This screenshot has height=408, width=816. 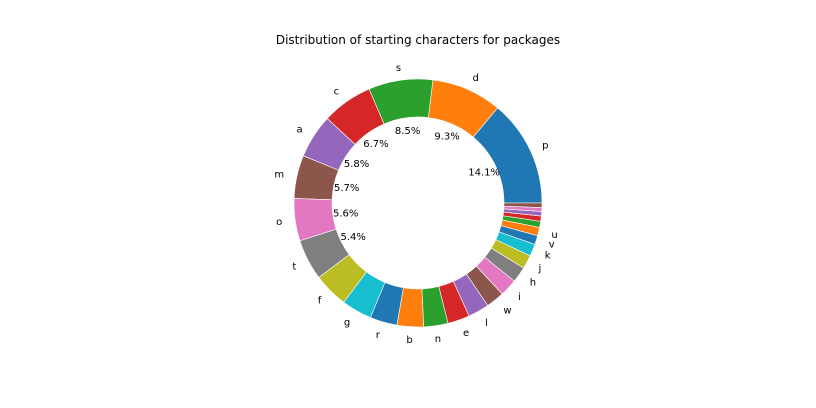 What do you see at coordinates (375, 144) in the screenshot?
I see `percent-label-c: 6.7%` at bounding box center [375, 144].